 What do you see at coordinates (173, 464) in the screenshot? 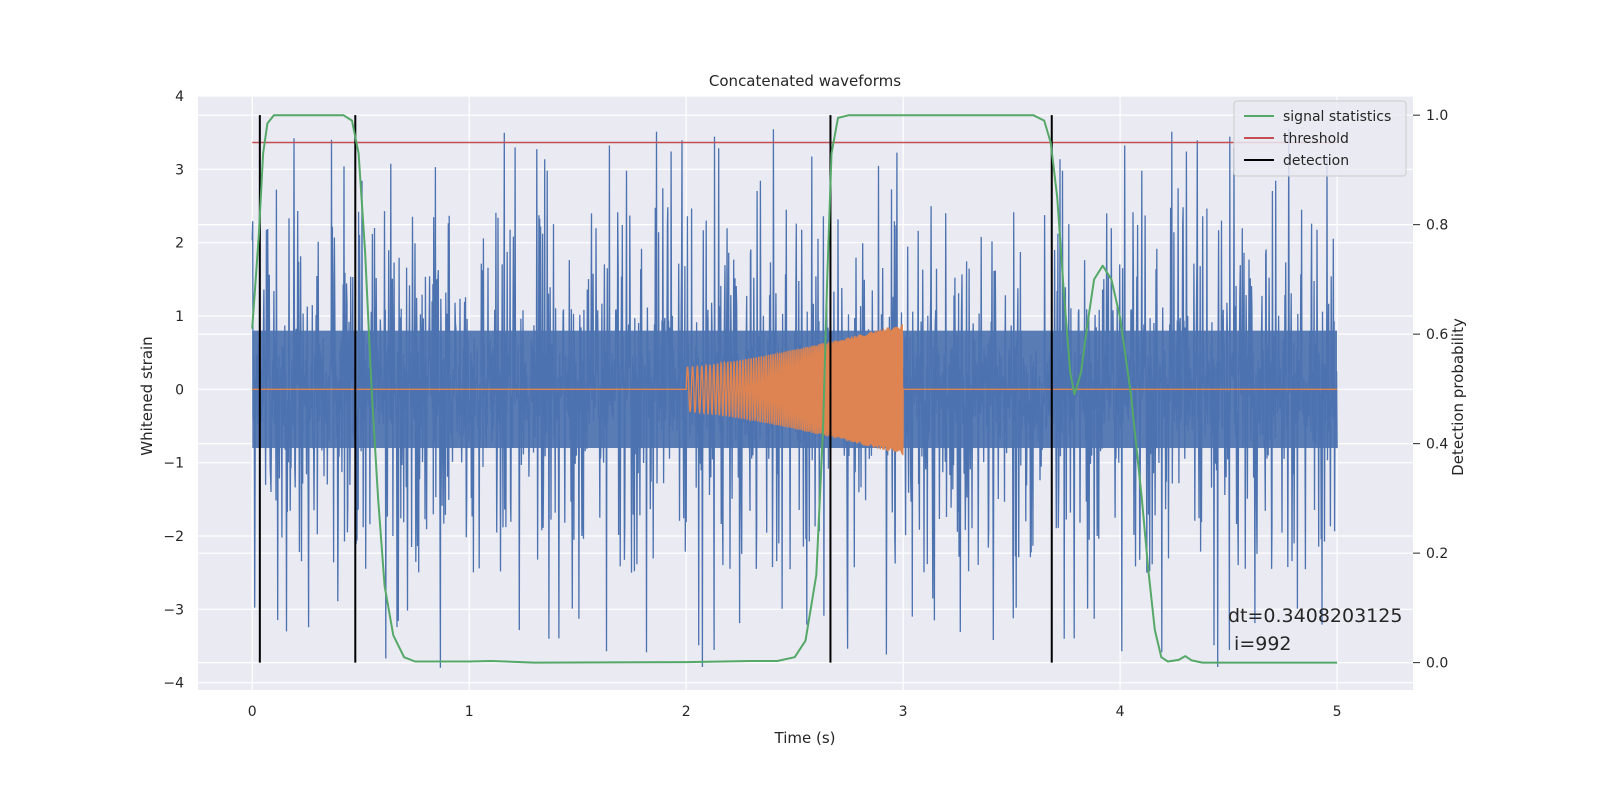
I see `y-tick-label: −1` at bounding box center [173, 464].